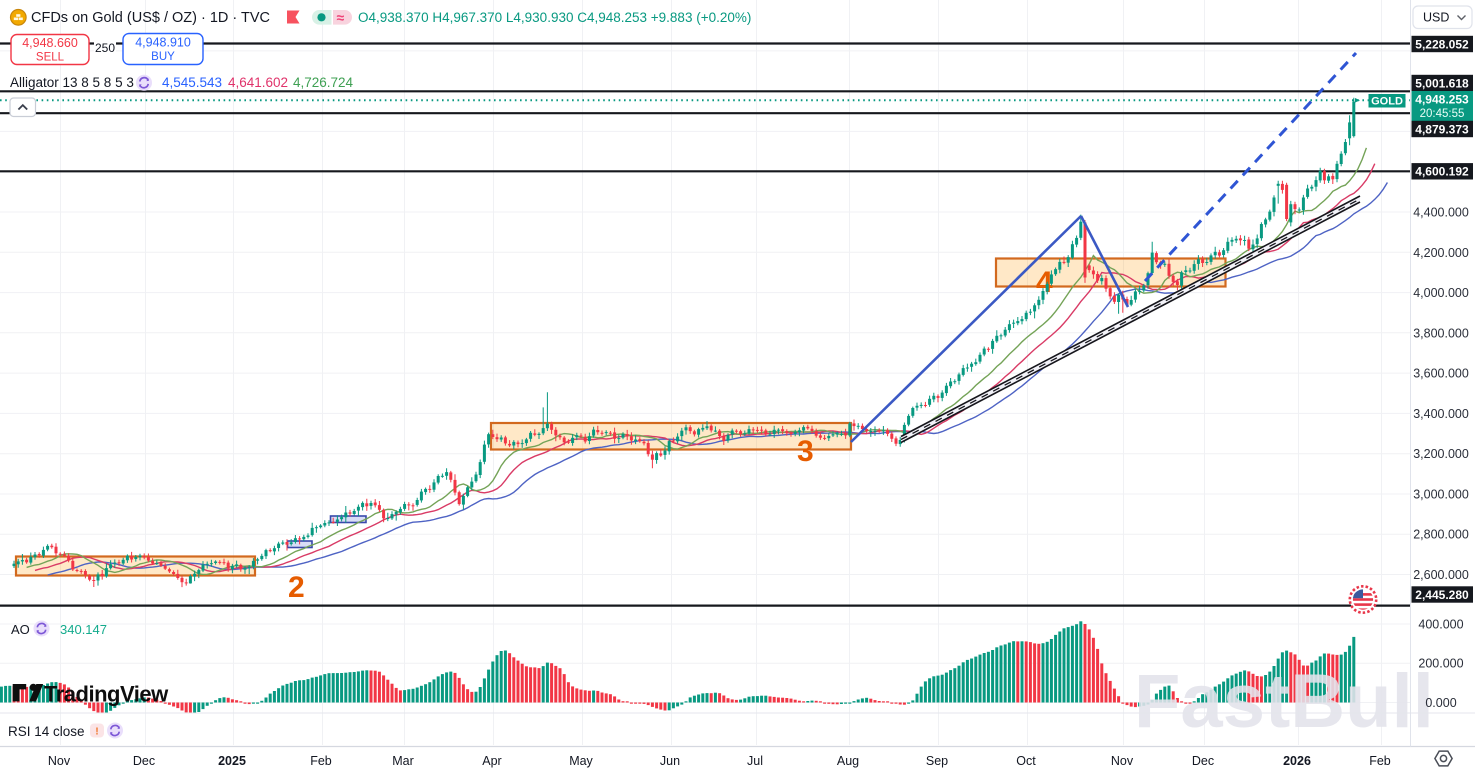 This screenshot has width=1475, height=781. Describe the element at coordinates (1436, 18) in the screenshot. I see `svg-text: USD` at that location.